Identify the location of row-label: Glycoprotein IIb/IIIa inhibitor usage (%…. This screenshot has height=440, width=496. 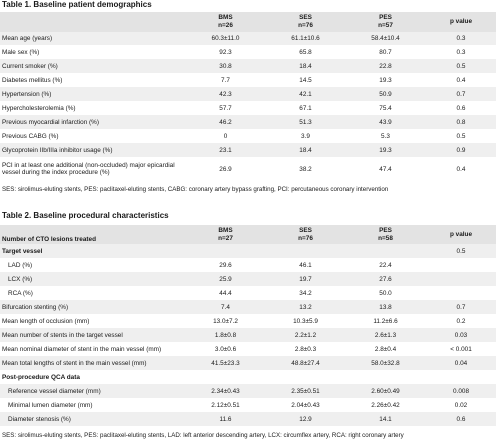
(92, 150).